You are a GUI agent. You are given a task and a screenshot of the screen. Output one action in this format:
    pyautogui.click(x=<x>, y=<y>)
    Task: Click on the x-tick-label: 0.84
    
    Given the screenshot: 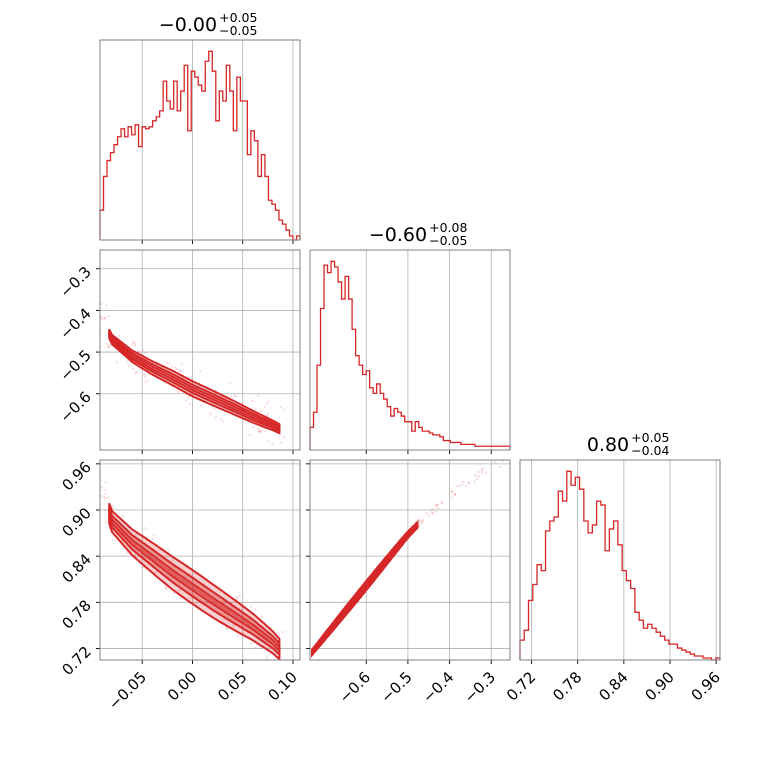 What is the action you would take?
    pyautogui.click(x=613, y=686)
    